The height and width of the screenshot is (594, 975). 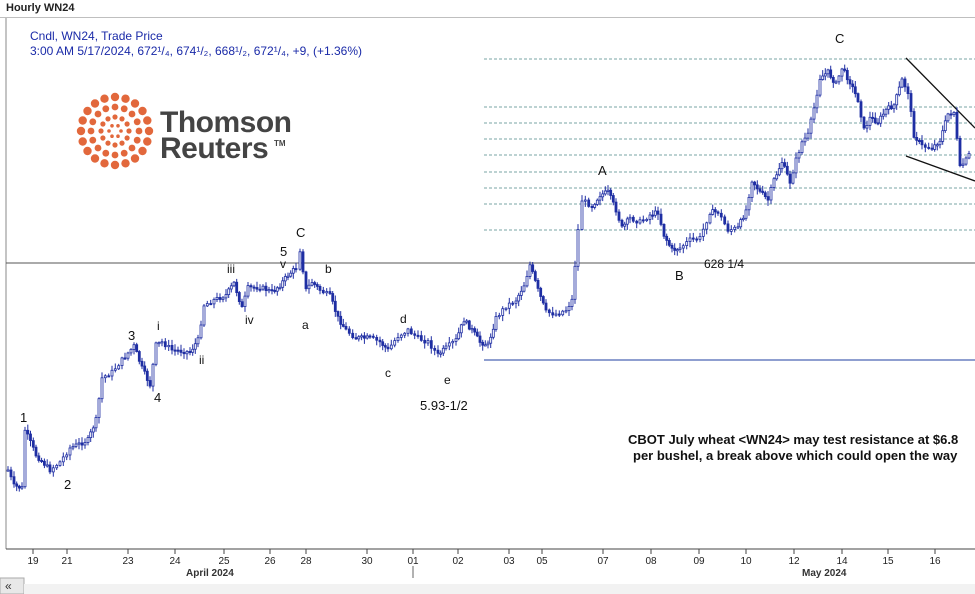 I want to click on x-tick-label: 25, so click(x=224, y=561).